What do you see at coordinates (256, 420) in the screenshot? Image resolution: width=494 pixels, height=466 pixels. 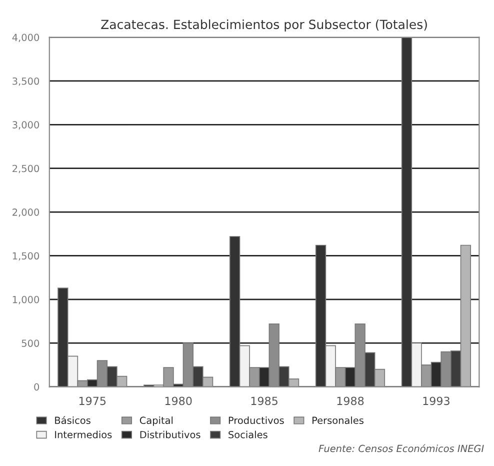 I see `legend-label: Productivos` at bounding box center [256, 420].